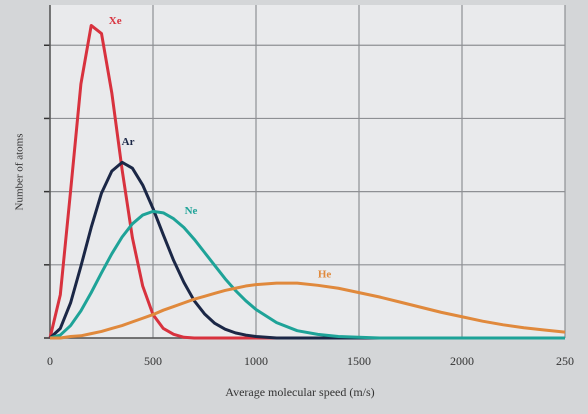 The height and width of the screenshot is (414, 588). What do you see at coordinates (462, 361) in the screenshot?
I see `x-tick-label: 2000` at bounding box center [462, 361].